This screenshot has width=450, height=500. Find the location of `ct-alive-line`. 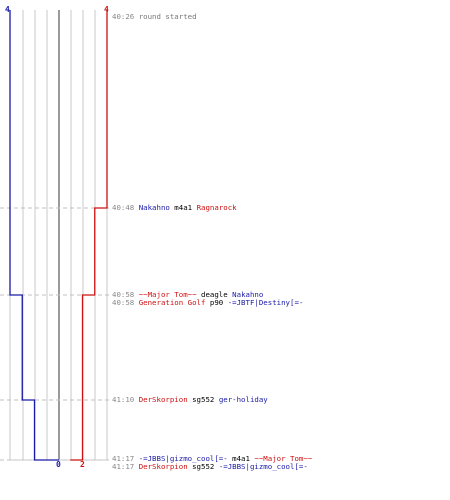

ct-alive-line is located at coordinates (34, 235).